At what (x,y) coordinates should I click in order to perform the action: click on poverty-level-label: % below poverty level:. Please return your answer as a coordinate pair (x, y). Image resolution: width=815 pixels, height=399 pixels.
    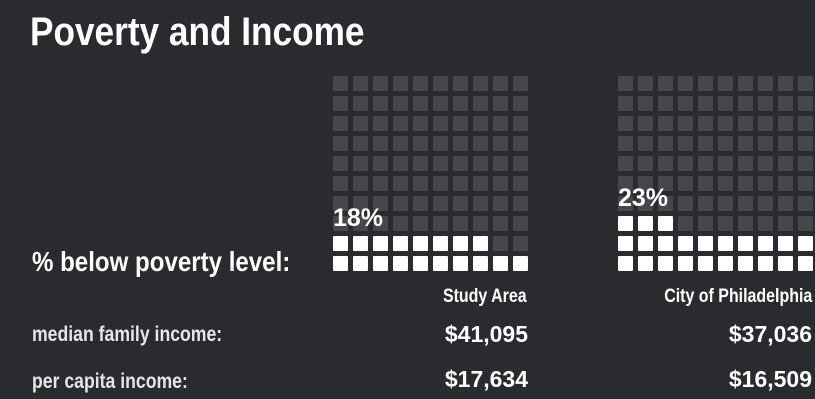
    Looking at the image, I should click on (161, 261).